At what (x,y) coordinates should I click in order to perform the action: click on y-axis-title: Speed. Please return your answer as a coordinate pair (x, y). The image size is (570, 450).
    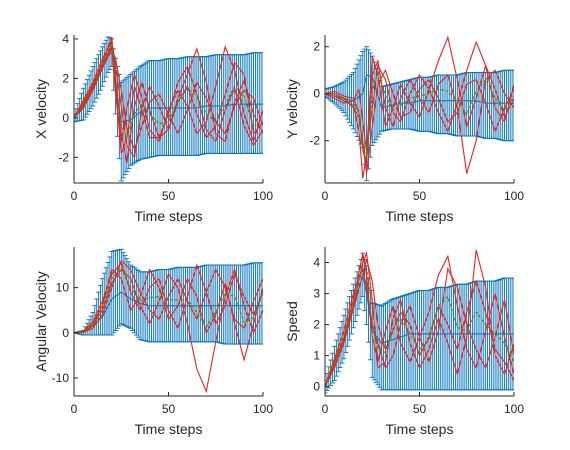
    Looking at the image, I should click on (292, 321).